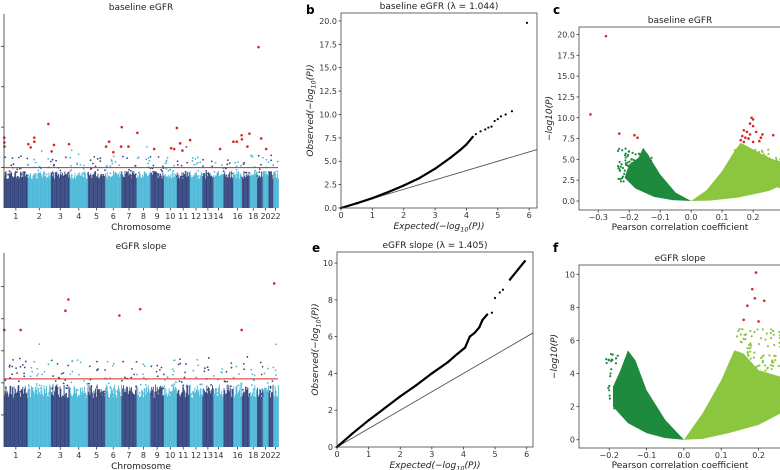  What do you see at coordinates (556, 248) in the screenshot?
I see `panel-label-f: f` at bounding box center [556, 248].